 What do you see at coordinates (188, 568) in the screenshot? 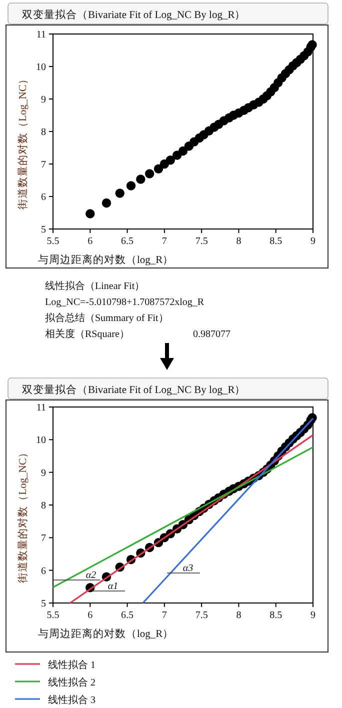
I see `annotation: α3` at bounding box center [188, 568].